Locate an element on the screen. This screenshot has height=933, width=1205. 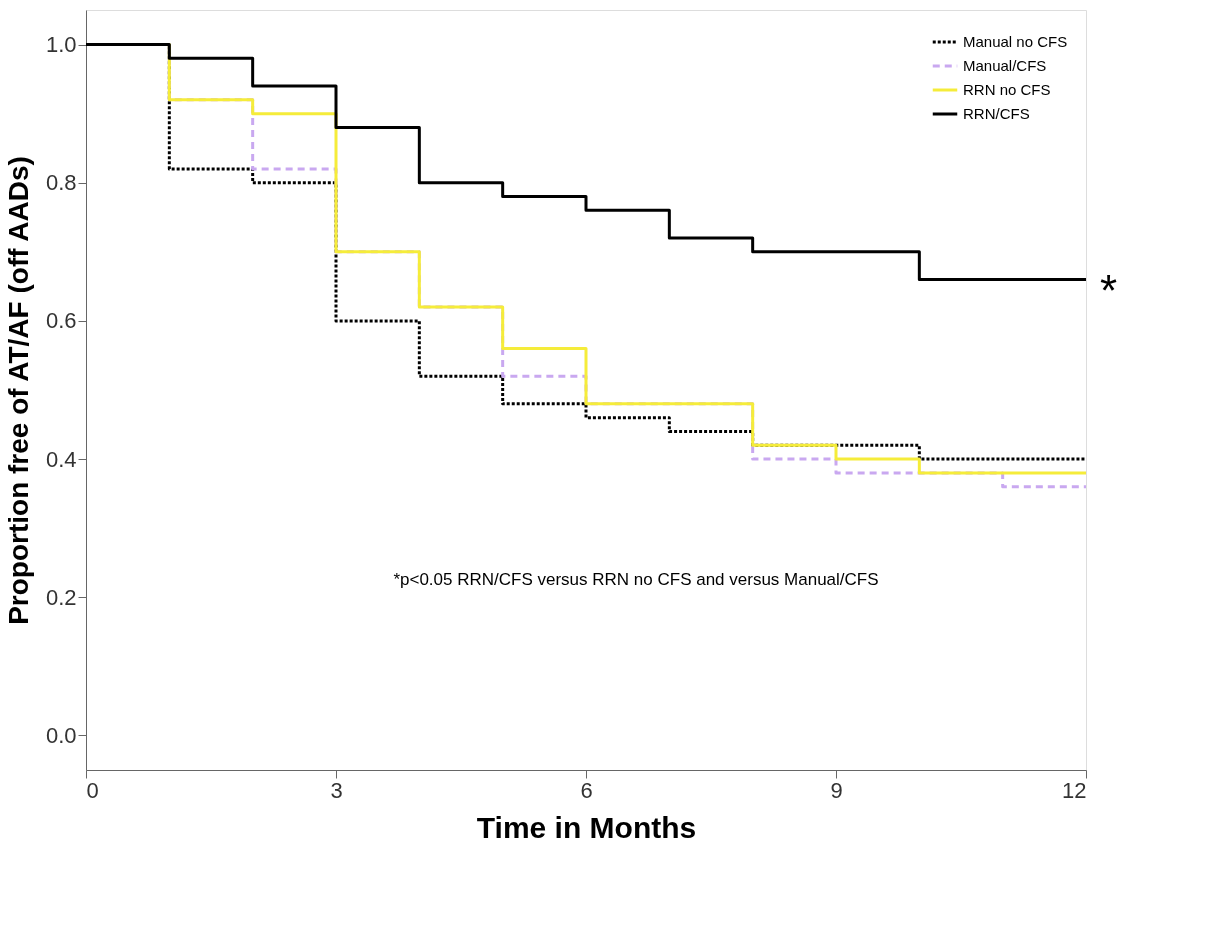
legend-label: Manual no CFS is located at coordinates (1015, 41).